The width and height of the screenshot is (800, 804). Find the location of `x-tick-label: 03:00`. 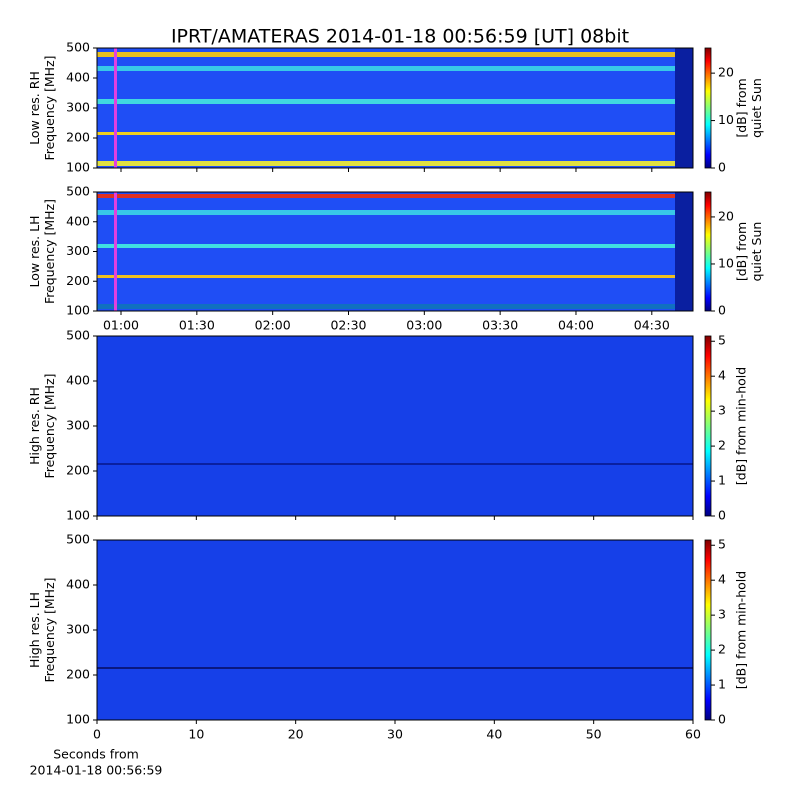

x-tick-label: 03:00 is located at coordinates (424, 325).